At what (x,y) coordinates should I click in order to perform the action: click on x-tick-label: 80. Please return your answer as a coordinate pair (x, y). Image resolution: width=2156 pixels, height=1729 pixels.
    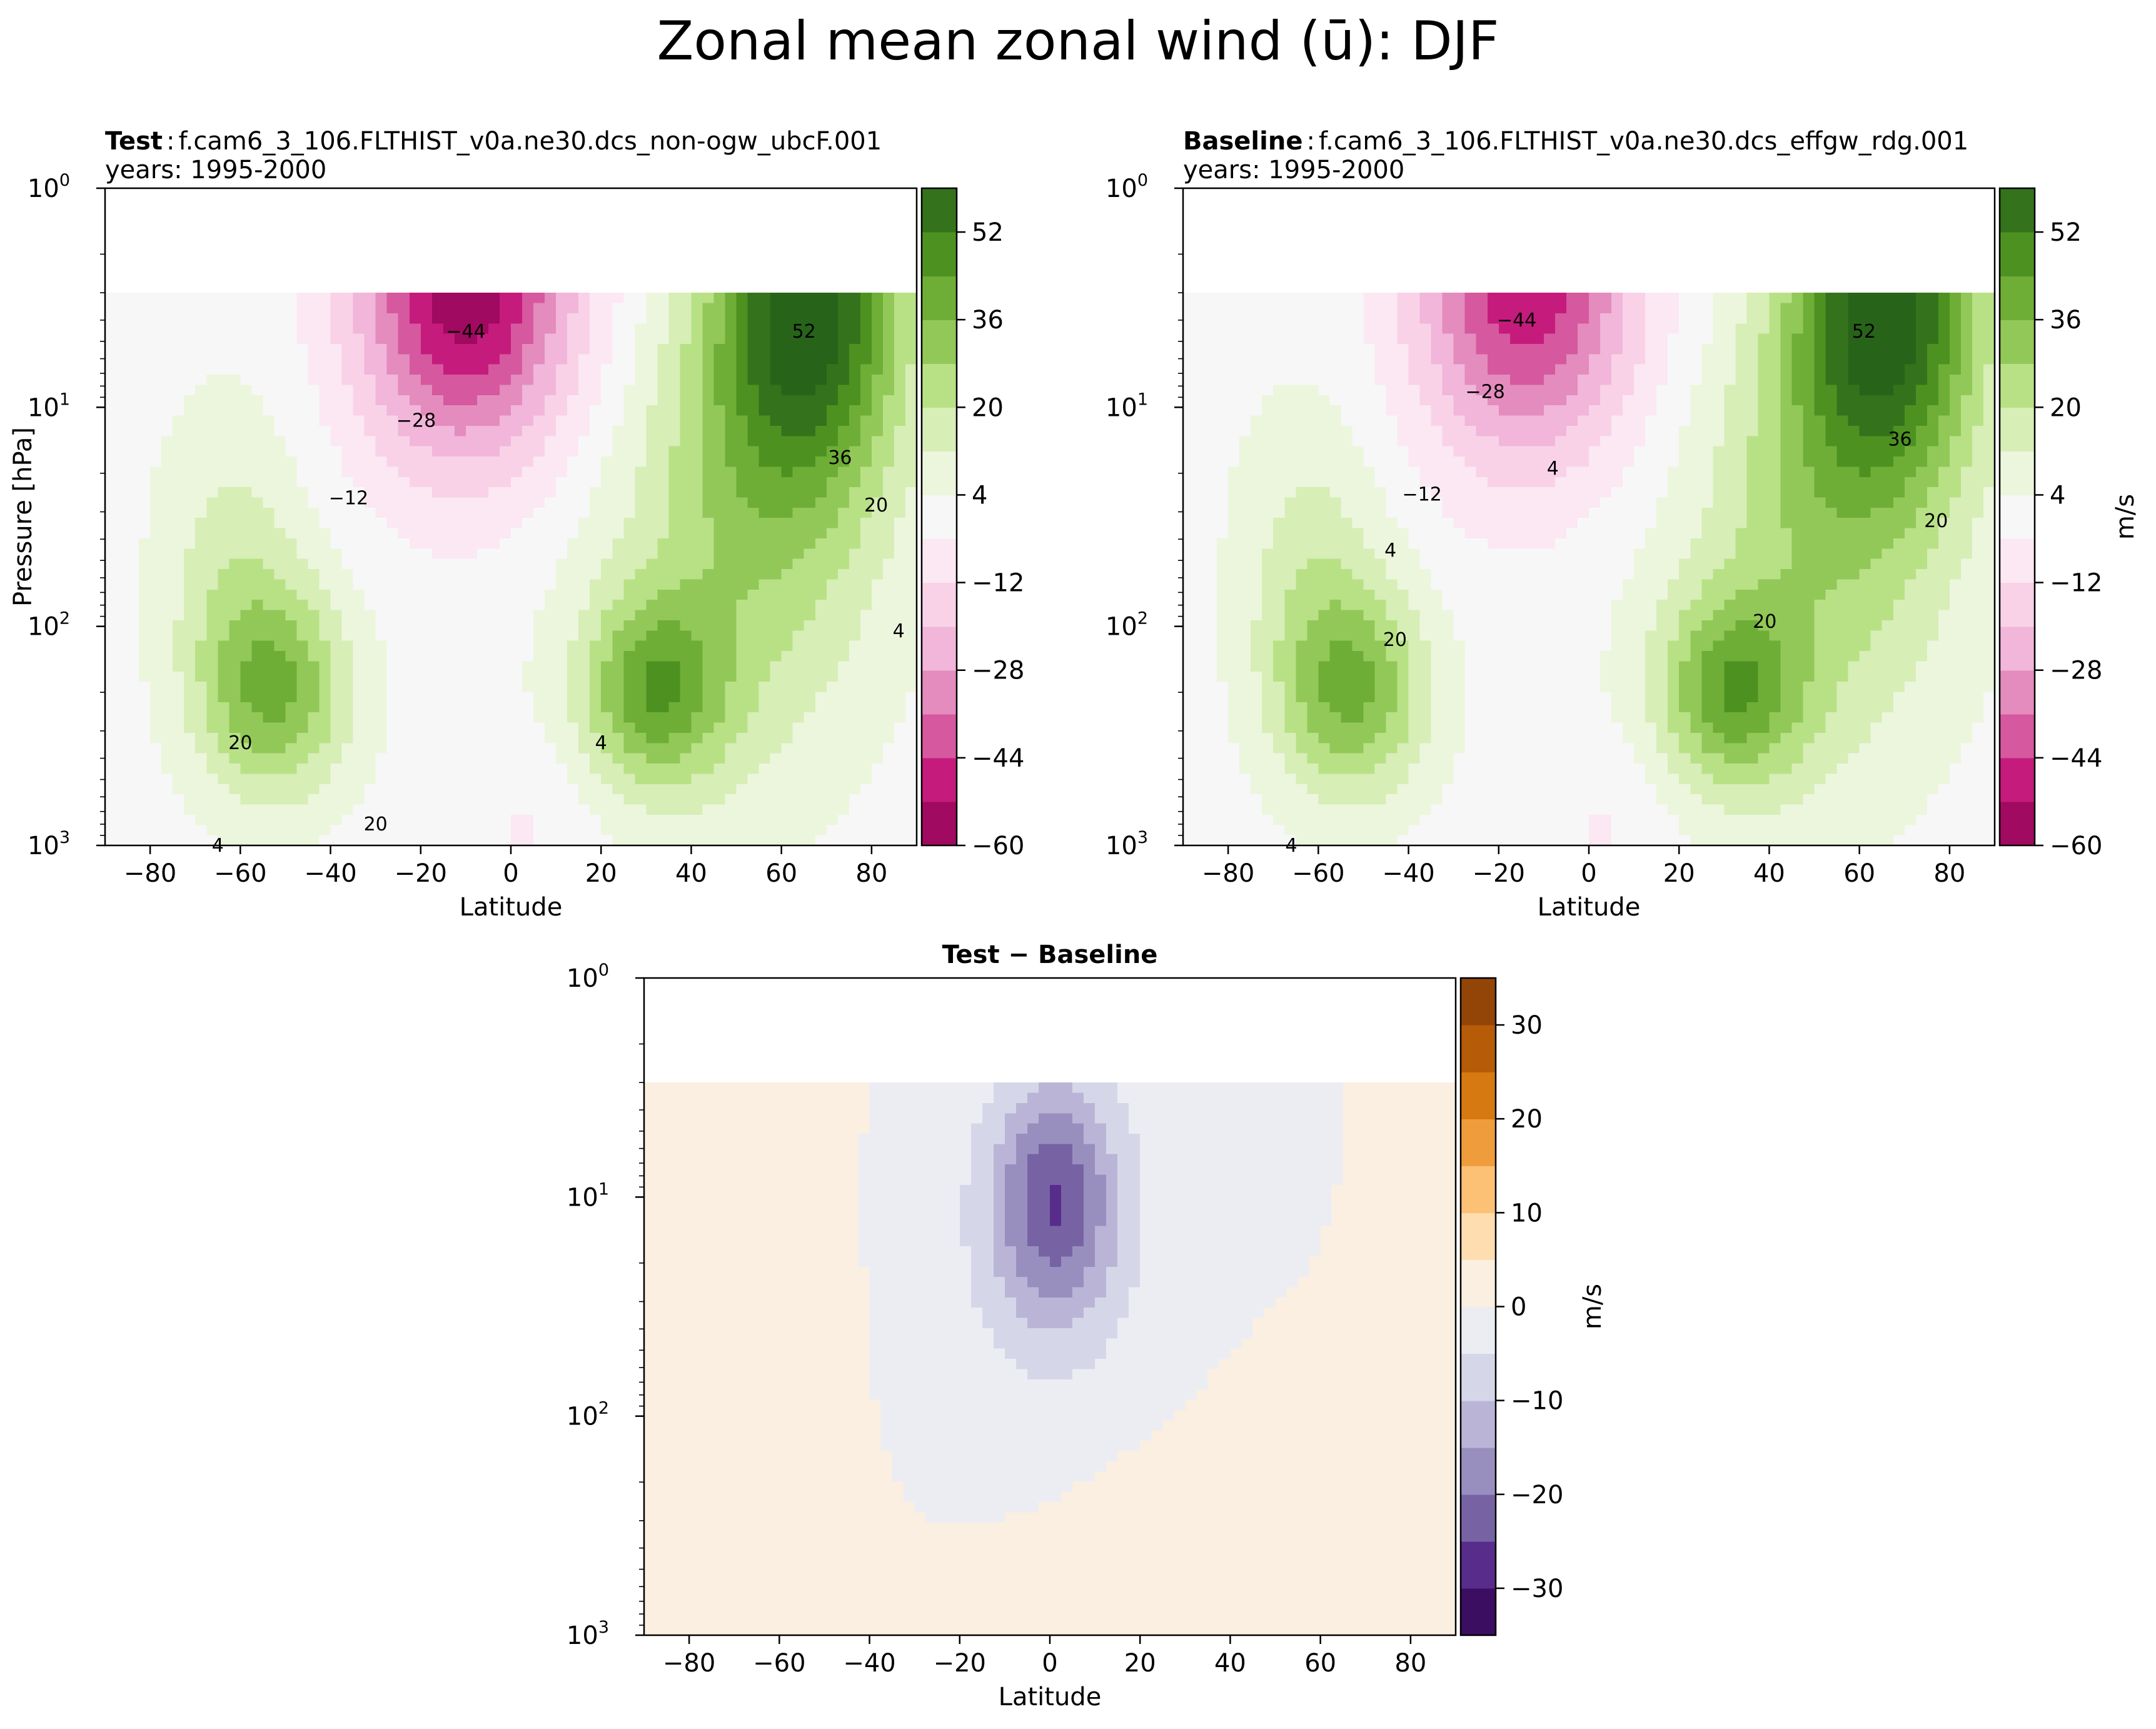
    Looking at the image, I should click on (1410, 1663).